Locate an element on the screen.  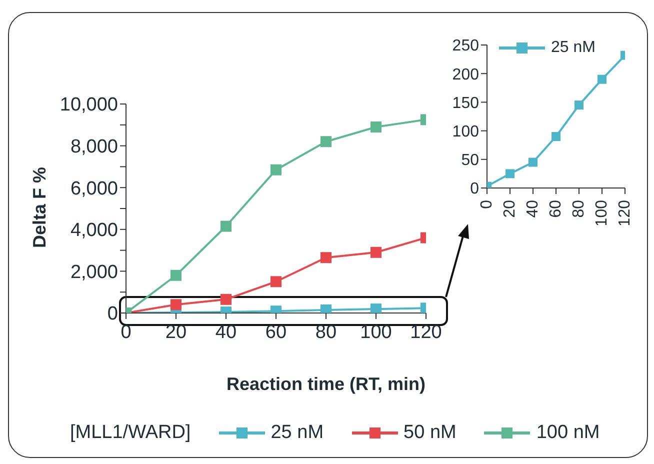
x-tick-label: 100 is located at coordinates (376, 332).